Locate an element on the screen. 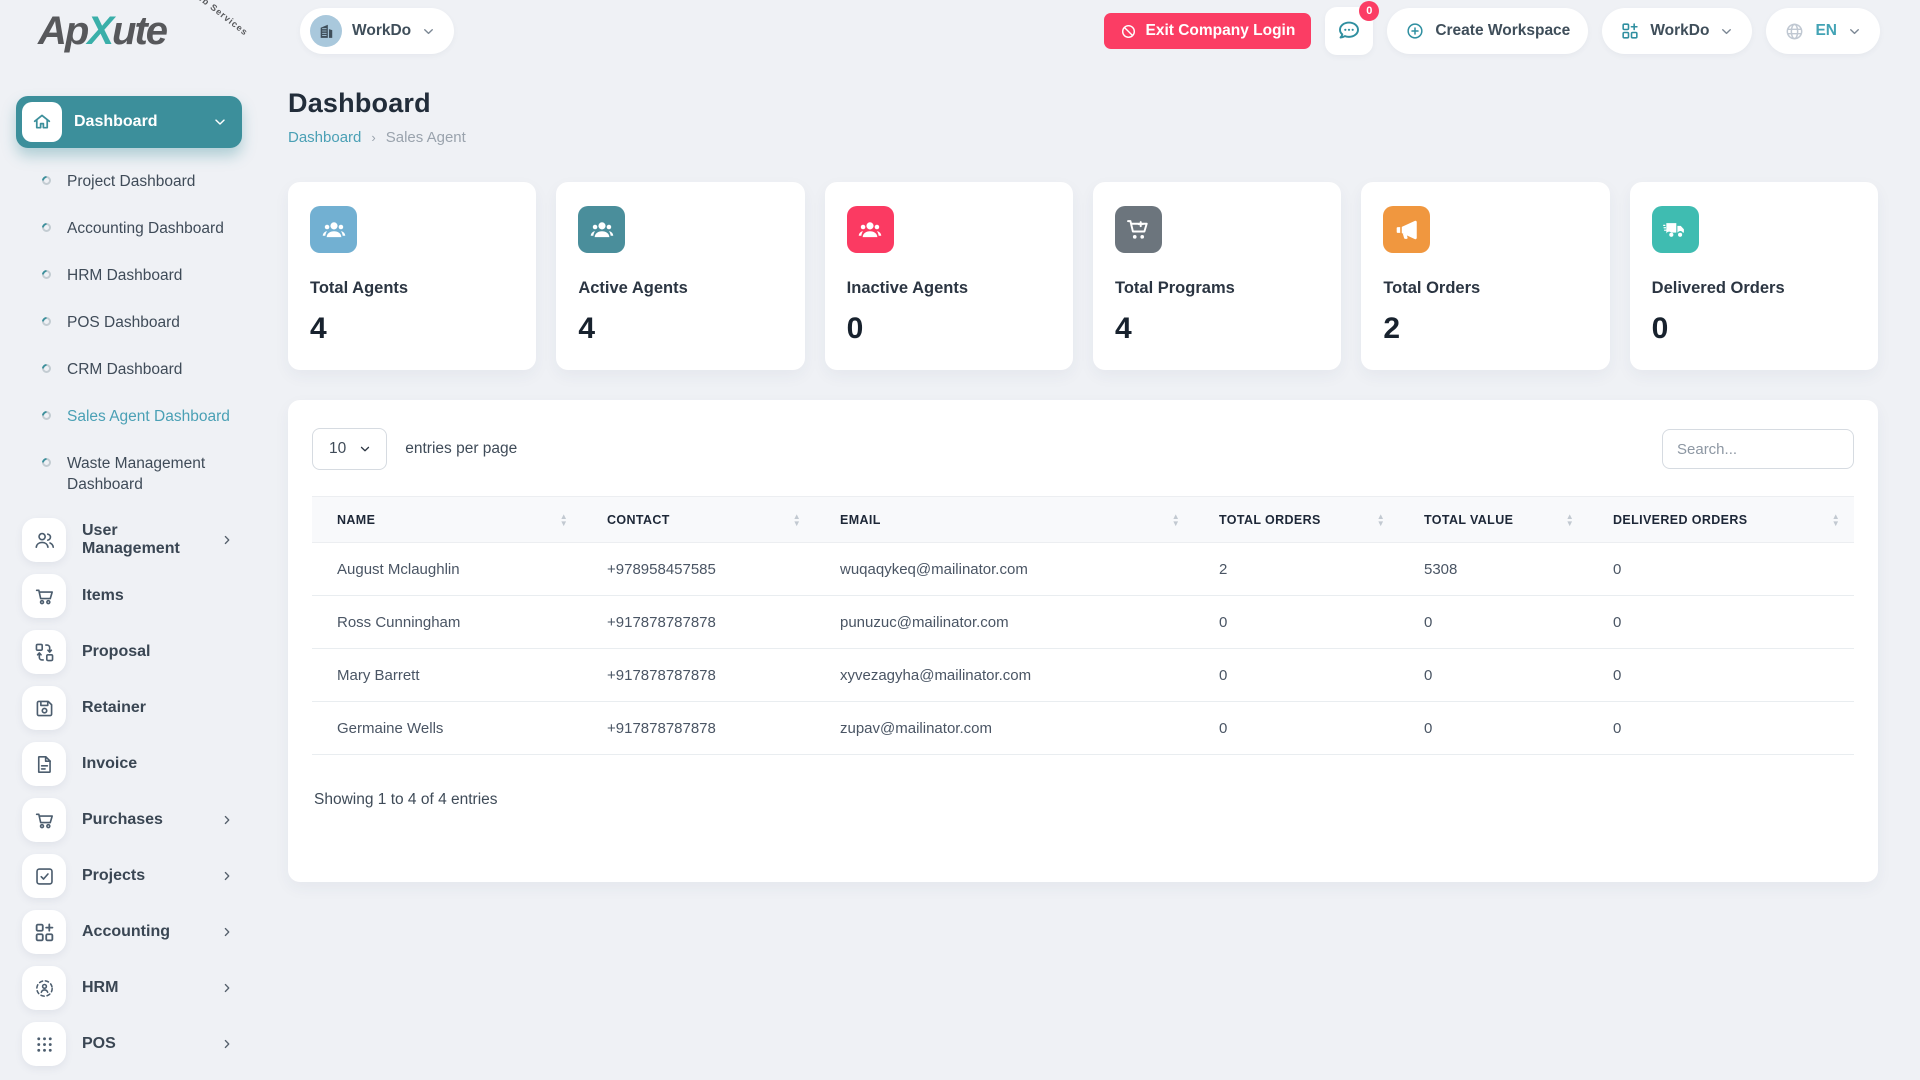 This screenshot has height=1080, width=1920. sidebar-item-invoice: Invoice is located at coordinates (129, 764).